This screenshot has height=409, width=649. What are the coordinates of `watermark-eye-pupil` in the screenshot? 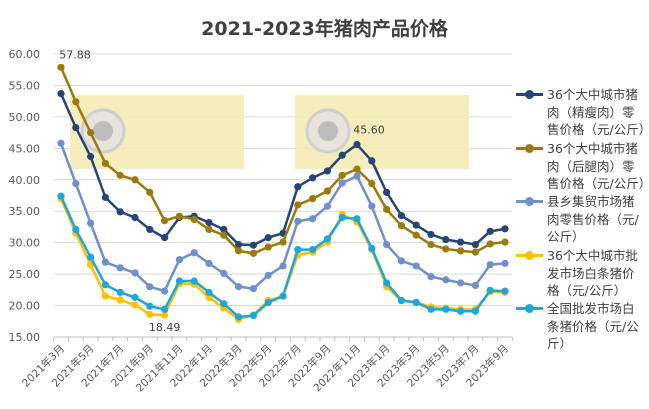 It's located at (103, 131).